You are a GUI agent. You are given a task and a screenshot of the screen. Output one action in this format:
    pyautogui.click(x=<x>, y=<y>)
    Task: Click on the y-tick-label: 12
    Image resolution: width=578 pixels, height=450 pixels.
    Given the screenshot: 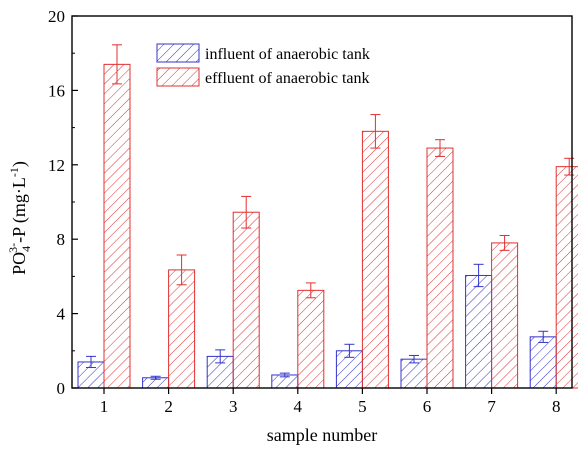 What is the action you would take?
    pyautogui.click(x=56, y=165)
    